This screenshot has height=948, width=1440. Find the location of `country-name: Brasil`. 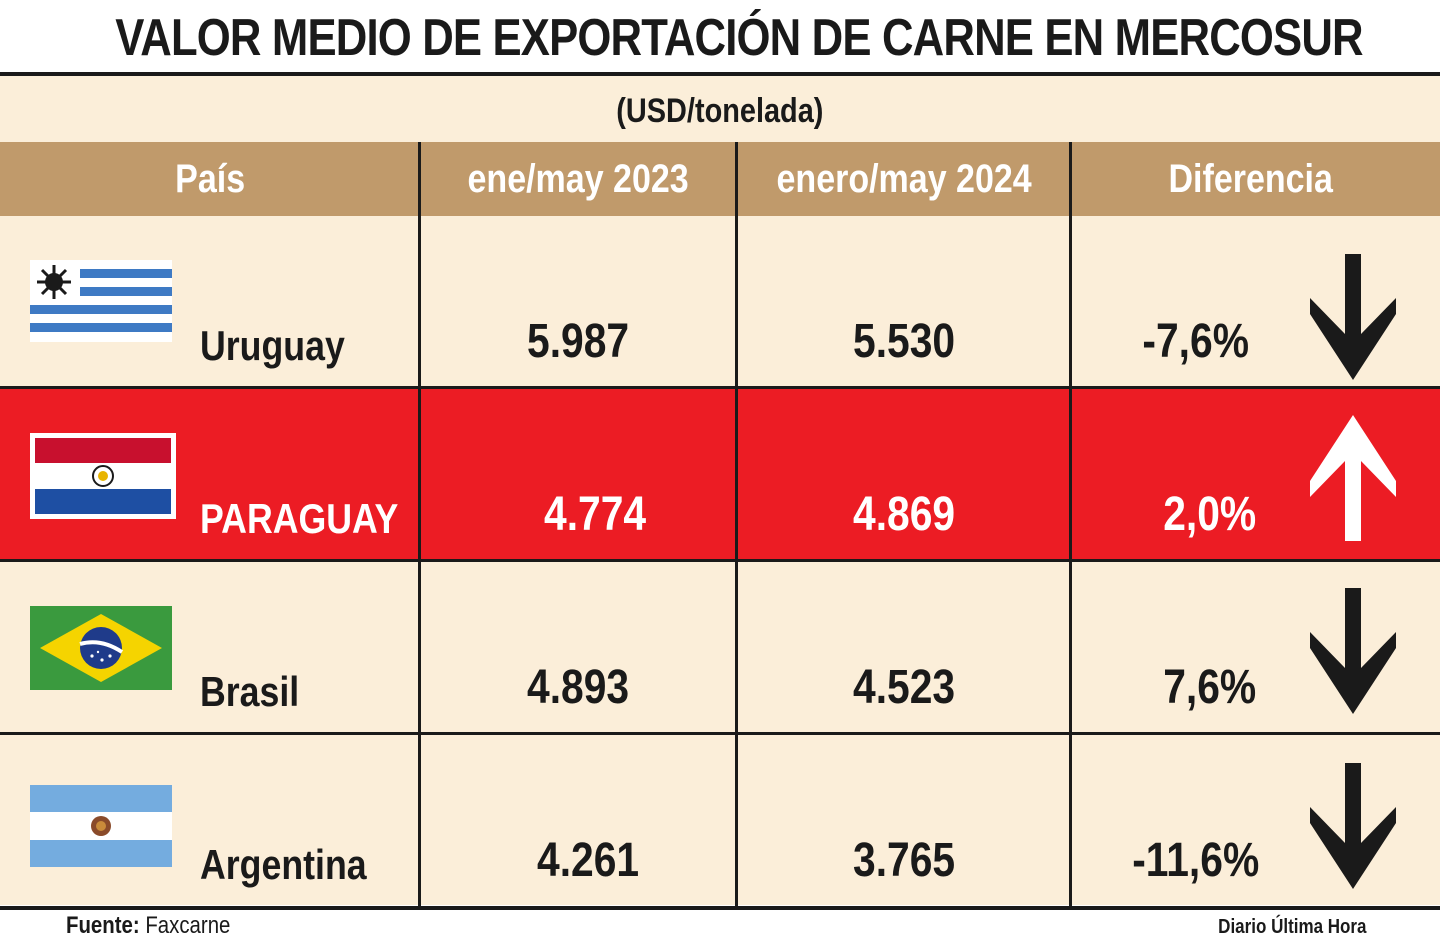

country-name: Brasil is located at coordinates (250, 691).